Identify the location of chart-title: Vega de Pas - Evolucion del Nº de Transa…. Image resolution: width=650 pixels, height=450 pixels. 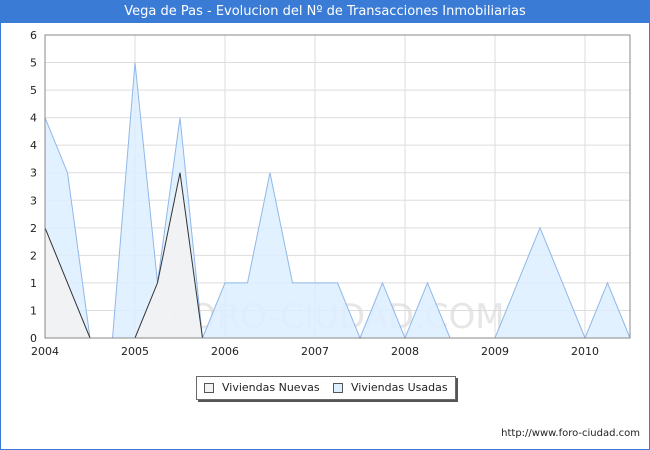
(325, 11).